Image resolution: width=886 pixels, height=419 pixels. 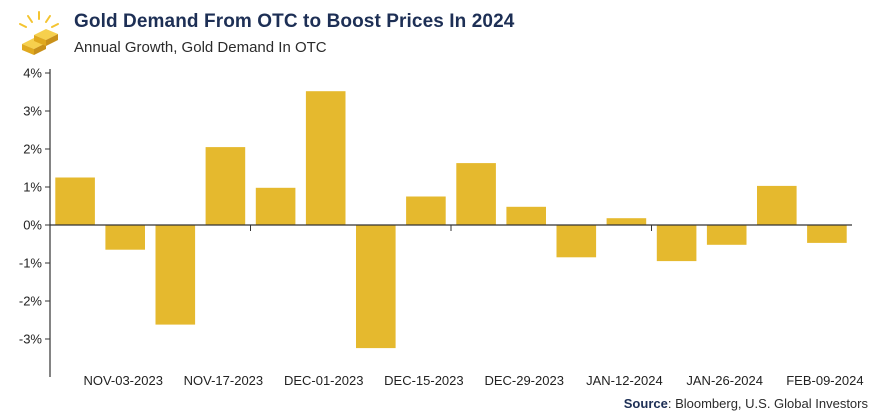 What do you see at coordinates (424, 380) in the screenshot?
I see `x-tick-label: DEC-15-2023` at bounding box center [424, 380].